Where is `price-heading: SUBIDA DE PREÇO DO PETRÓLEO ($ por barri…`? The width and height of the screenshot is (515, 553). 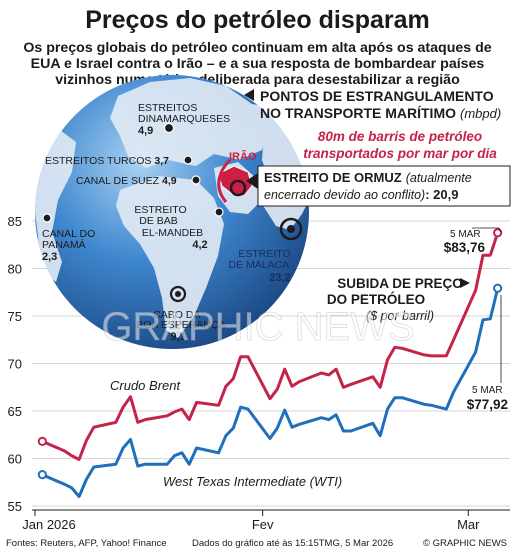
price-heading: SUBIDA DE PREÇO DO PETRÓLEO ($ por barri… is located at coordinates (398, 299).